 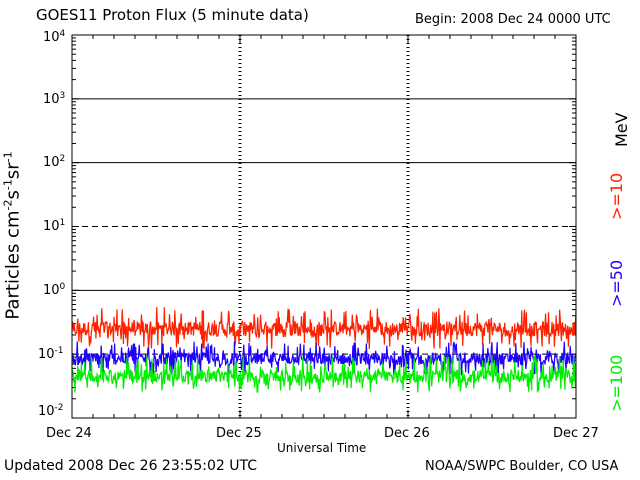 I want to click on x-tick-label: Dec 25, so click(x=239, y=433).